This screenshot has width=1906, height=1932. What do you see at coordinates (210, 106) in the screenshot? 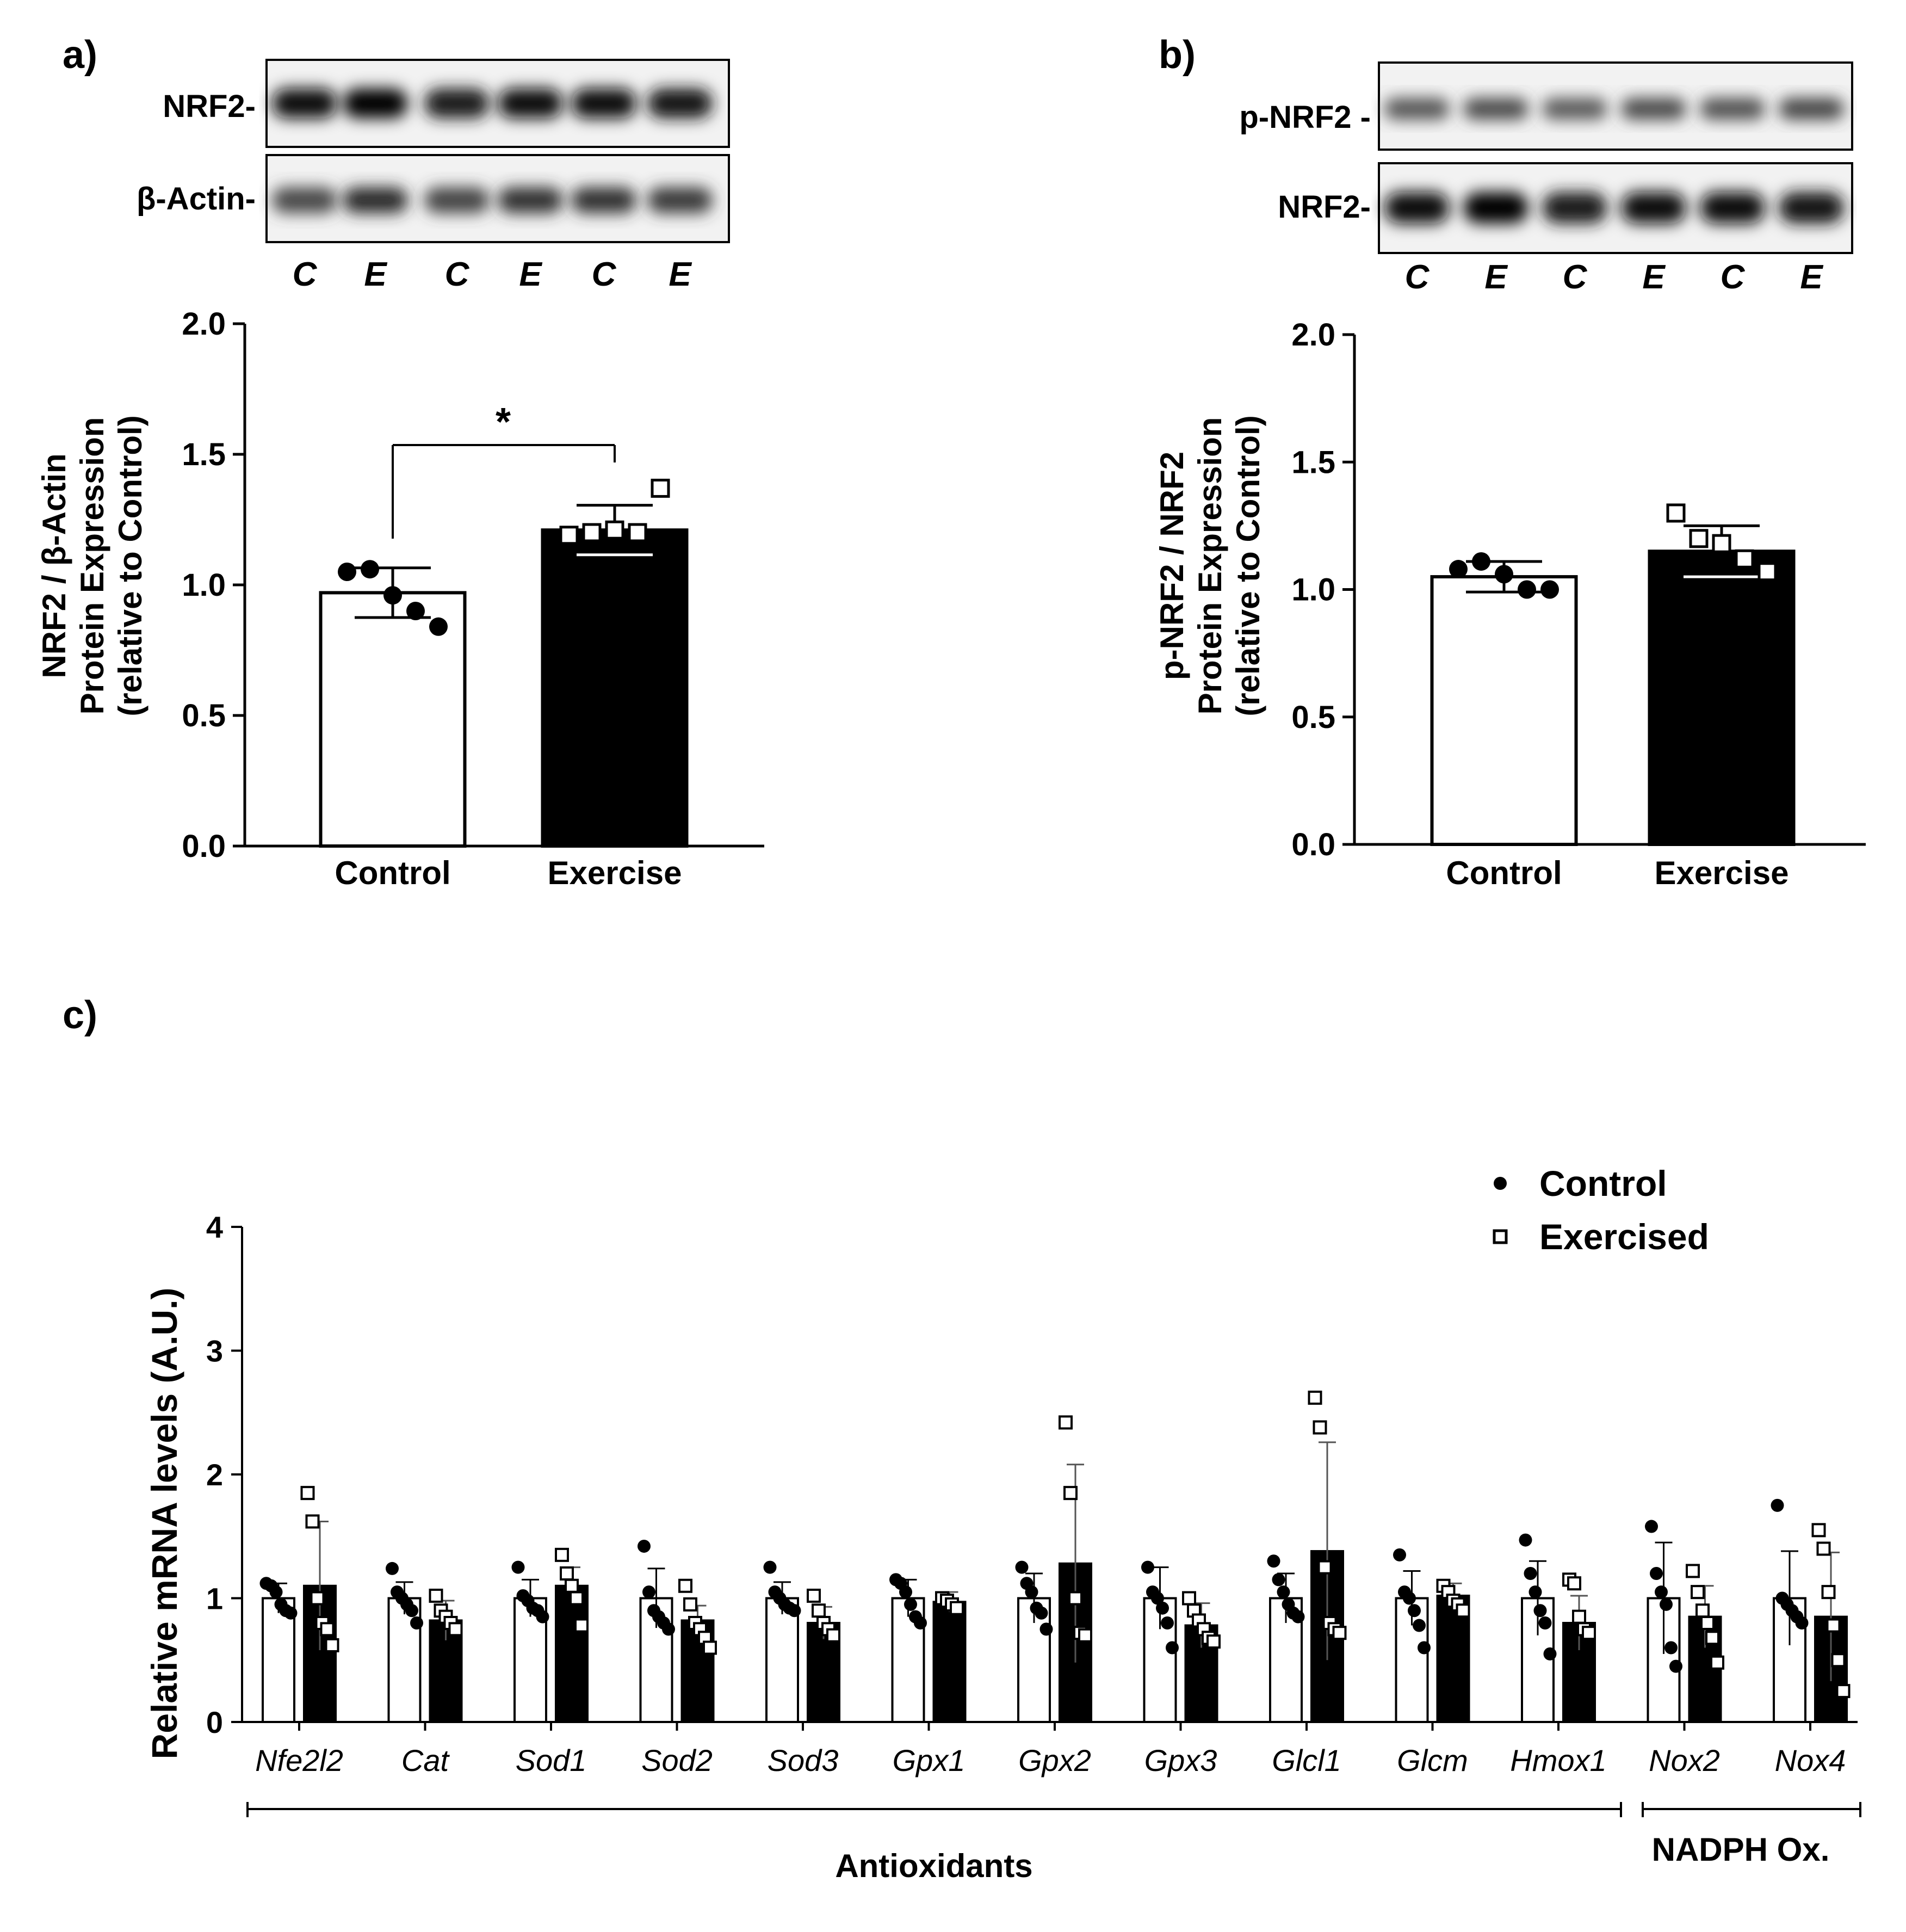
I see `blot-a-label-1: NRF2-` at bounding box center [210, 106].